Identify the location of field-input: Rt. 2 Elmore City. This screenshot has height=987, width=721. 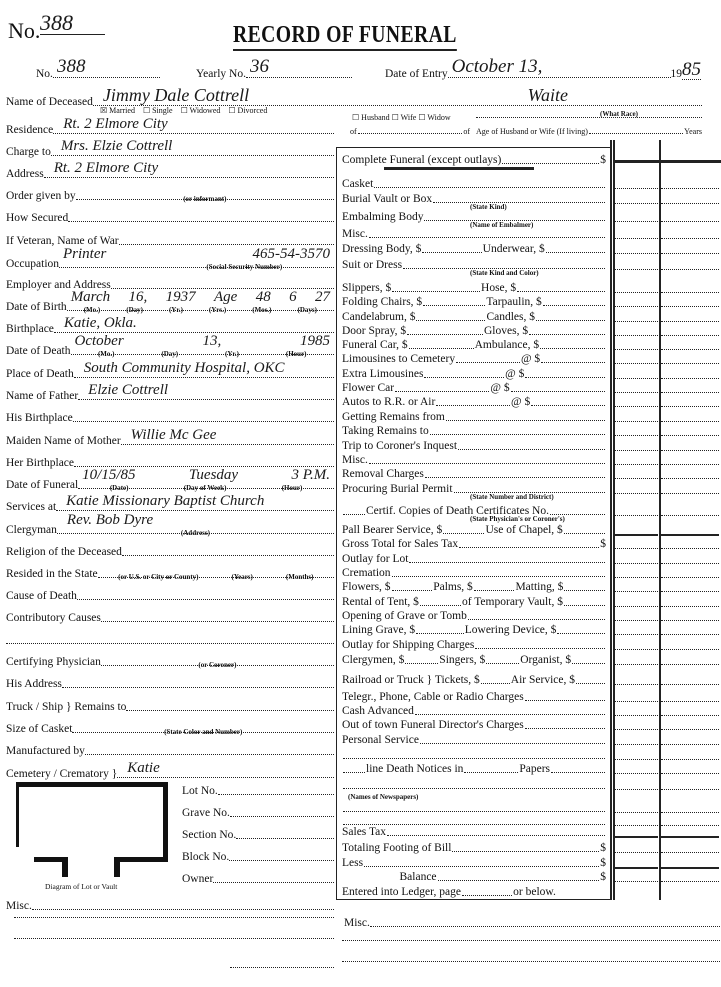
(188, 169).